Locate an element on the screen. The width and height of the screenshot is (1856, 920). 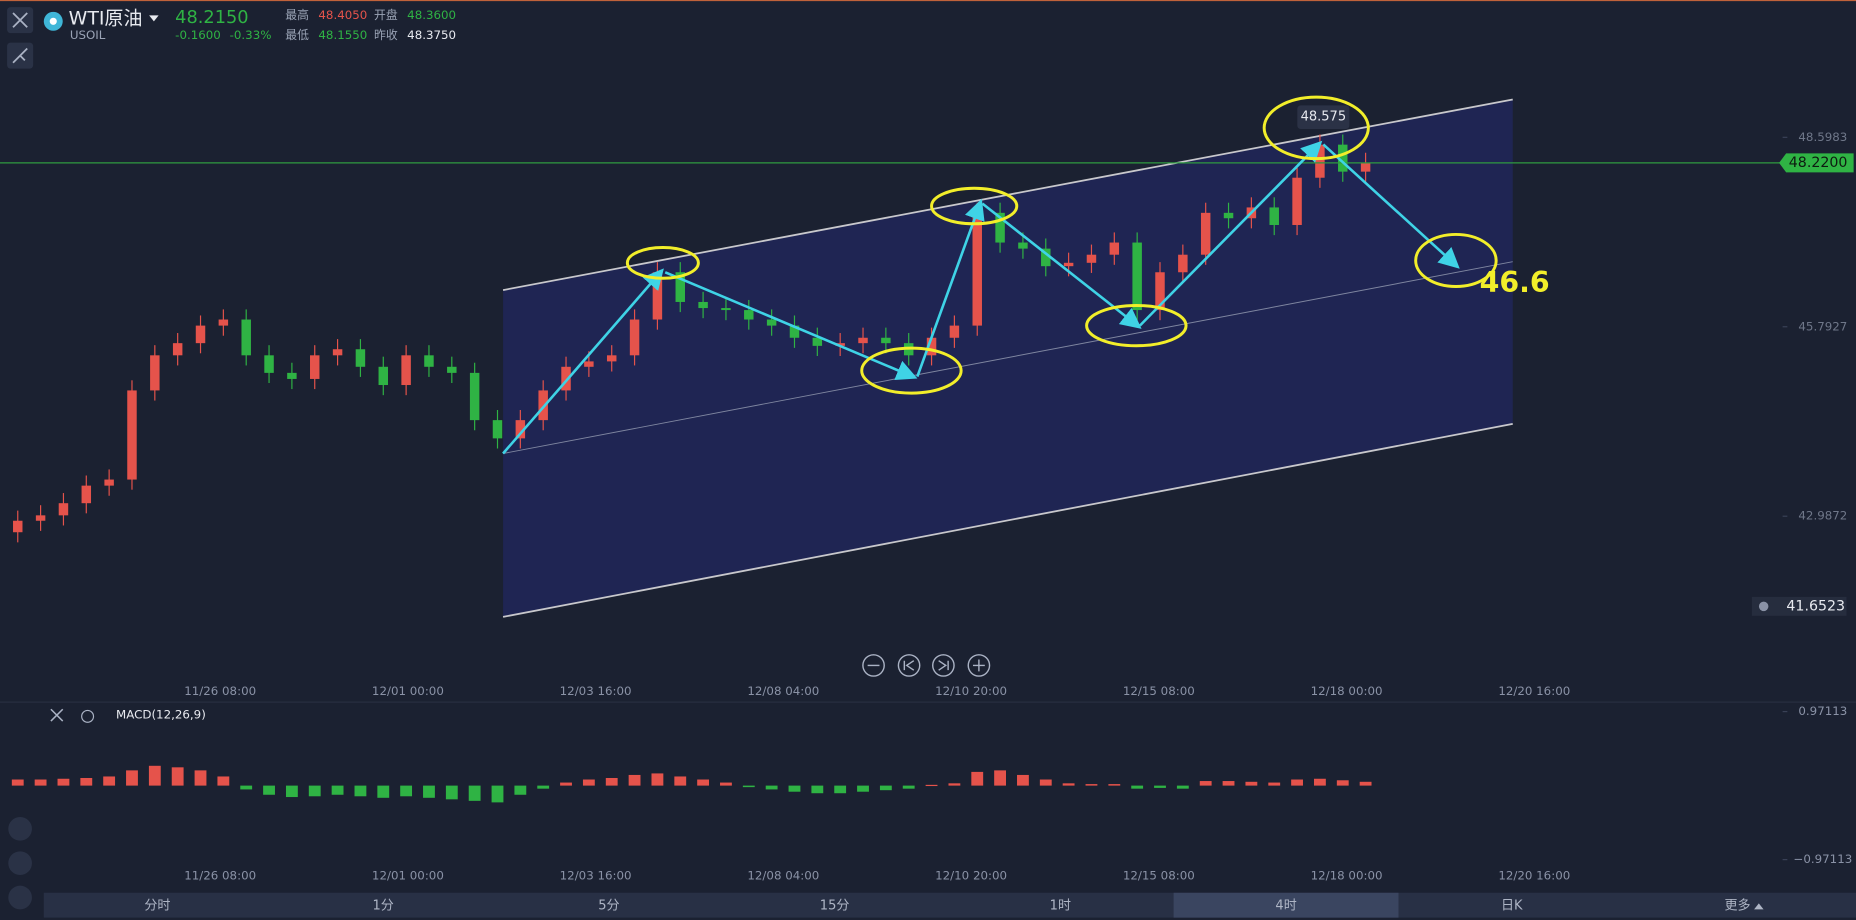
macd-close is located at coordinates (57, 715).